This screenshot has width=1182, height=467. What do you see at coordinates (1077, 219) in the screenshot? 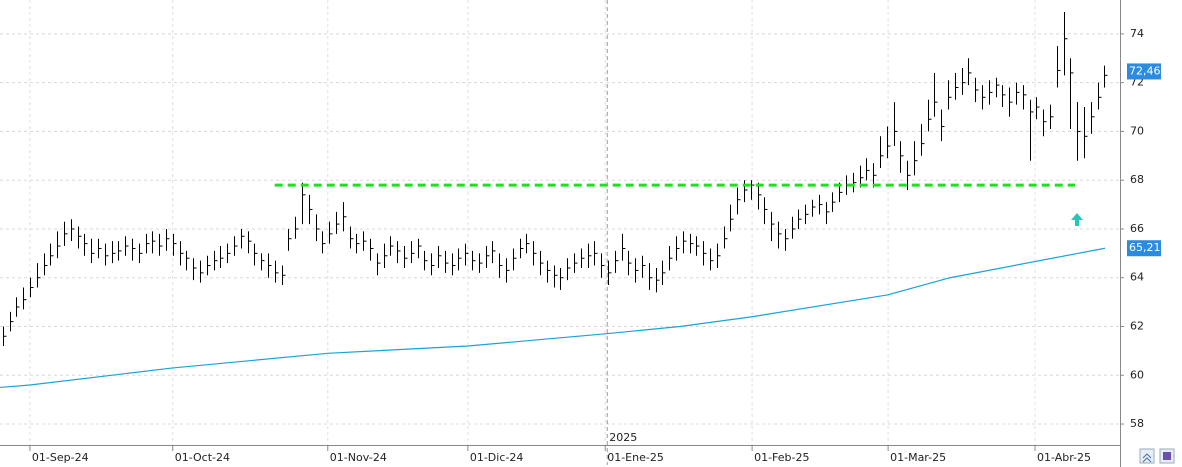
I see `up-arrow` at bounding box center [1077, 219].